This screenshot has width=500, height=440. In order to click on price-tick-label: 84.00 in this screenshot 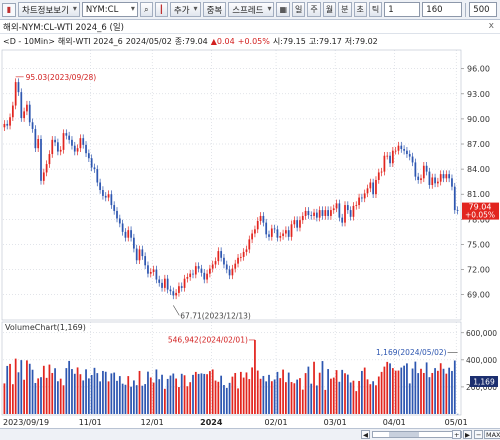, I will do `click(478, 169)`.